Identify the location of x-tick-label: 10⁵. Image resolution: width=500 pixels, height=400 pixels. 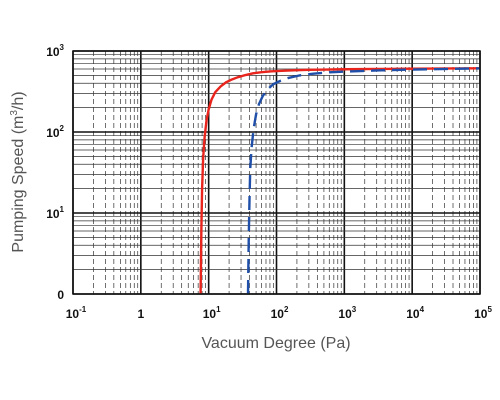
(483, 313).